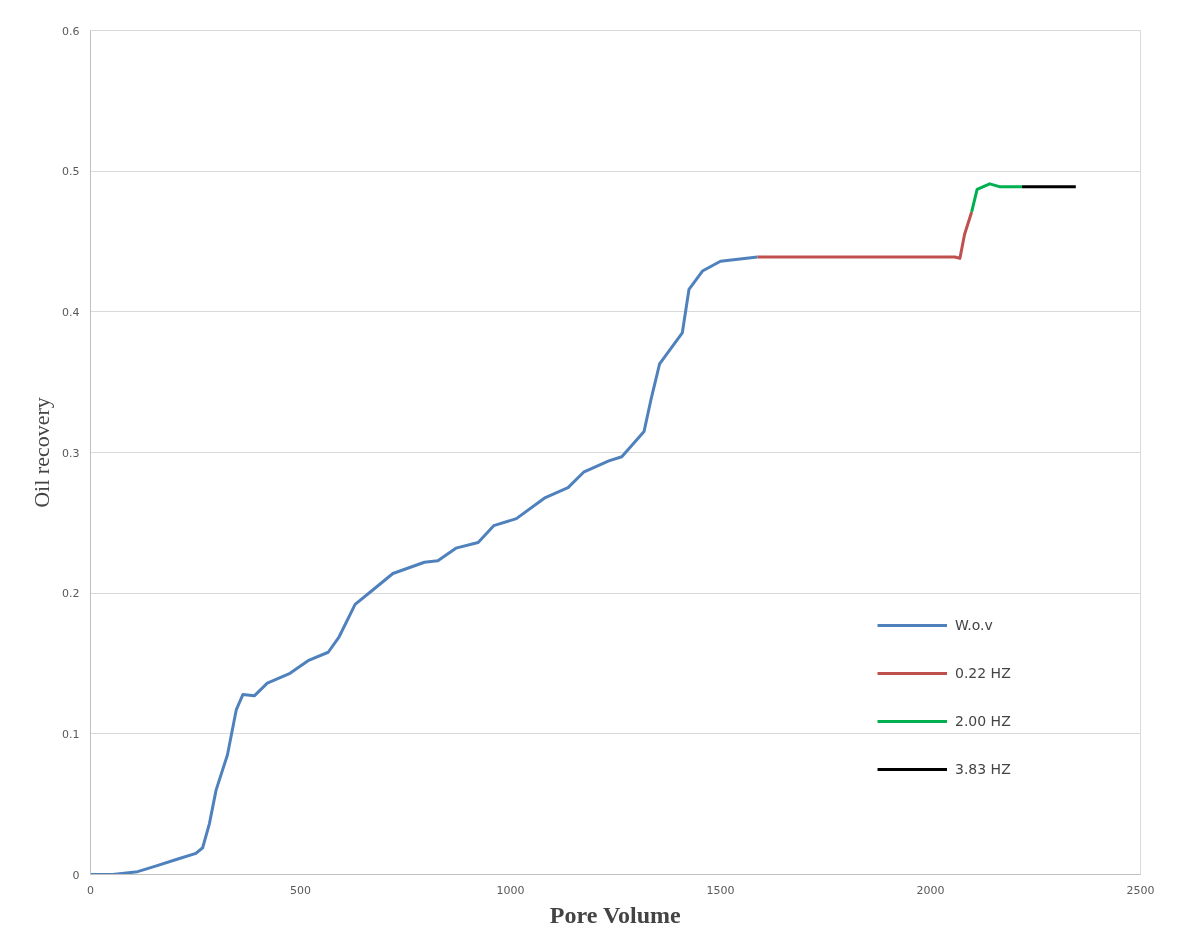  I want to click on legend-label: 0.22 HZ, so click(983, 673).